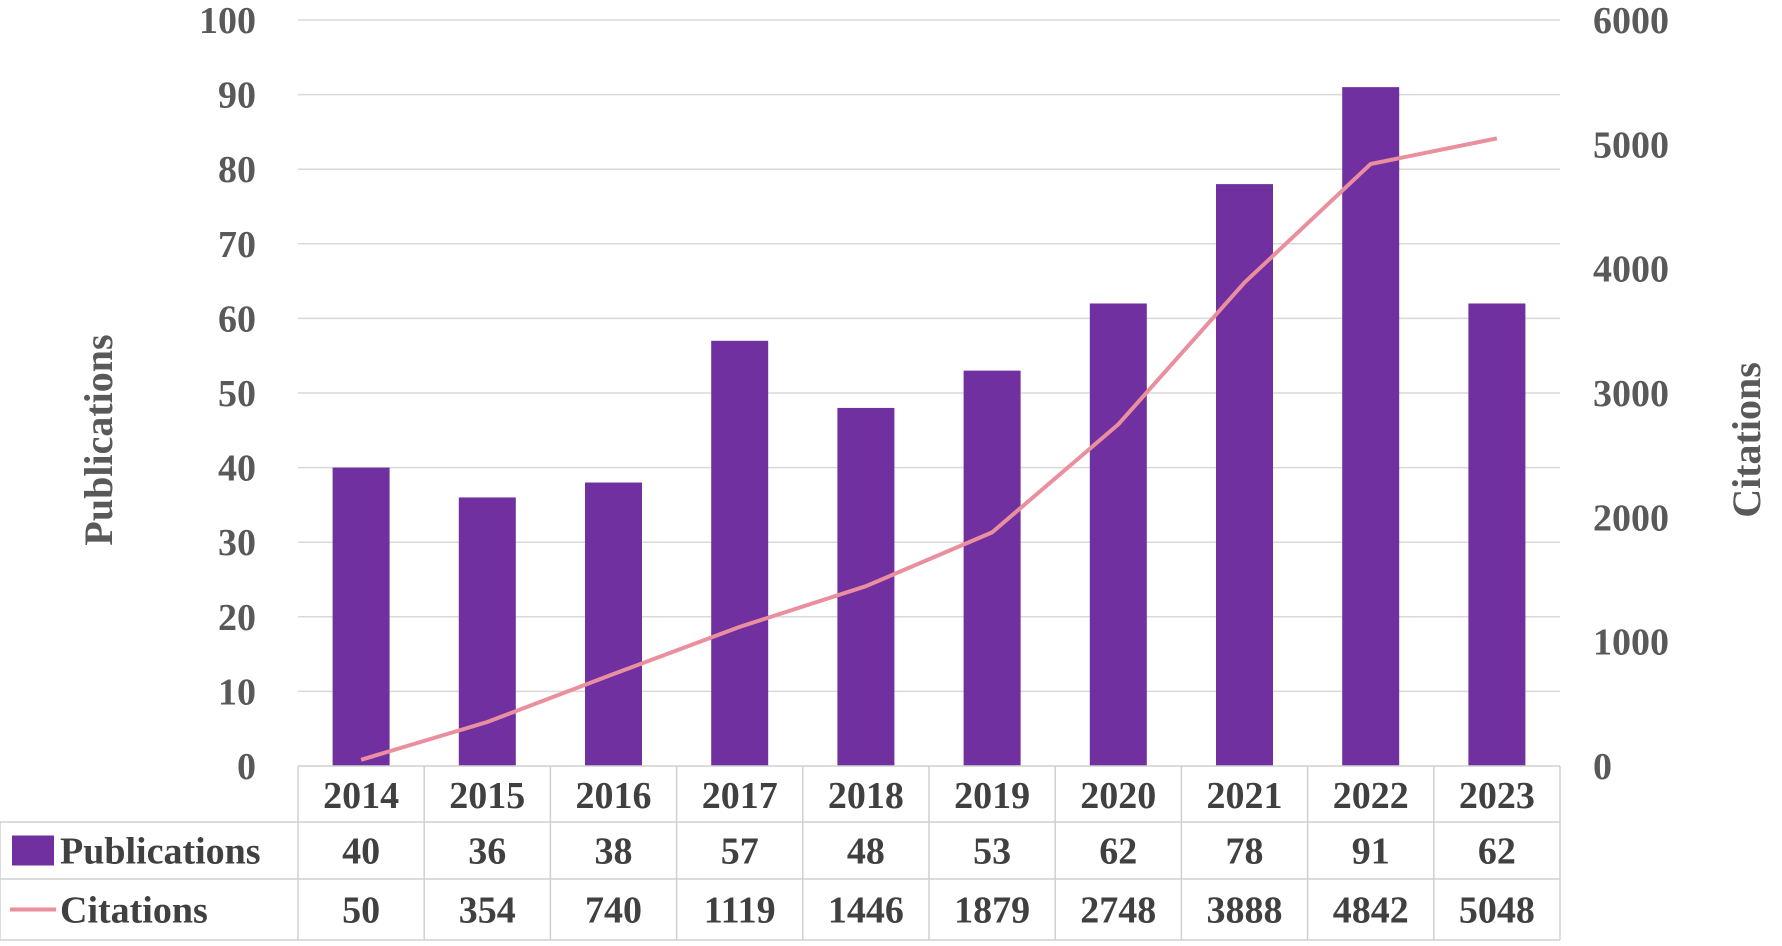  I want to click on table-cell: 53, so click(992, 852).